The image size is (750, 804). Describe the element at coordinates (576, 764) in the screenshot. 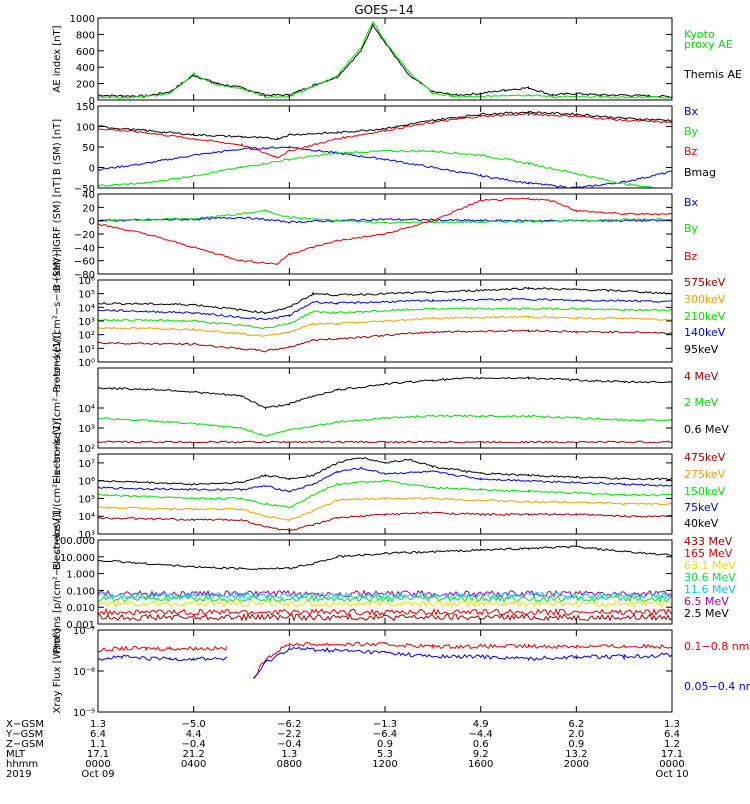

I see `ephemeris-value: 2000` at that location.